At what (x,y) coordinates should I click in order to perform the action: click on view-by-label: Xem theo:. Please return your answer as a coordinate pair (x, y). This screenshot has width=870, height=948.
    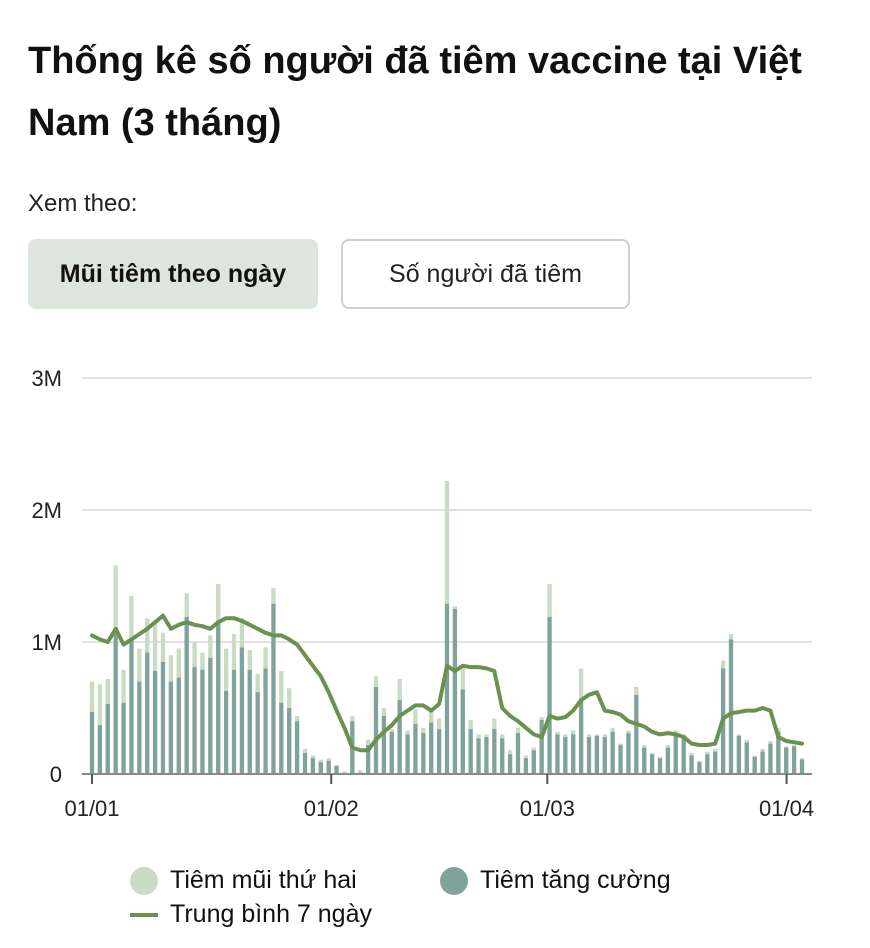
    Looking at the image, I should click on (83, 203).